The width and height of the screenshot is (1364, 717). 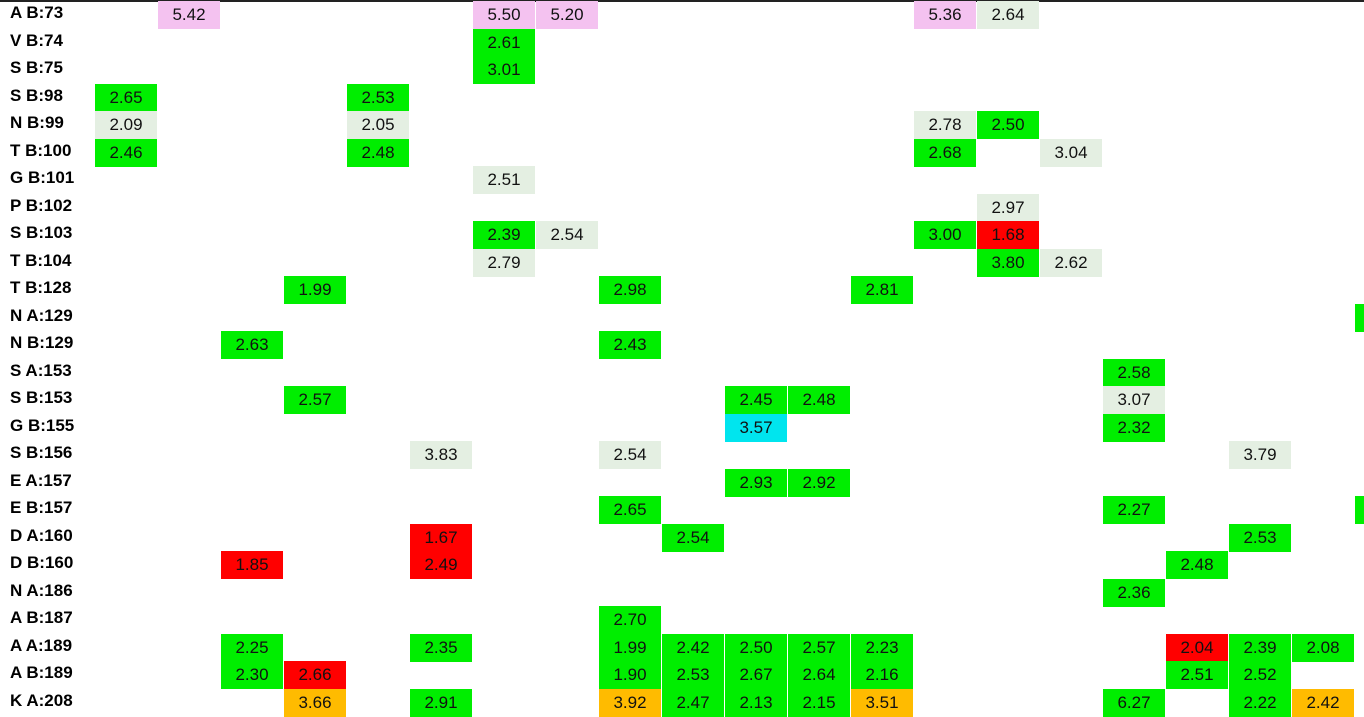 I want to click on distance-cell: 5.20, so click(x=567, y=15).